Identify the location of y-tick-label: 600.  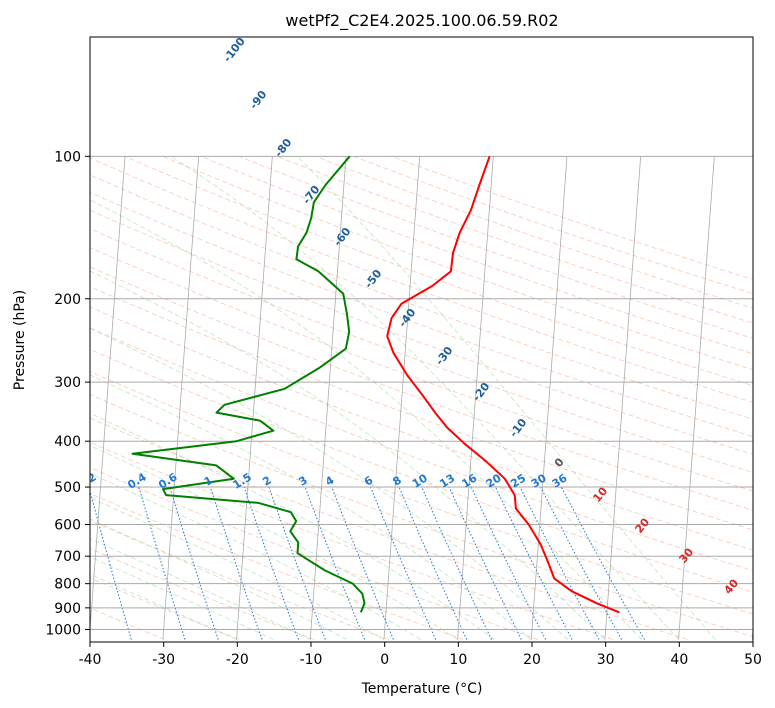
(67, 526).